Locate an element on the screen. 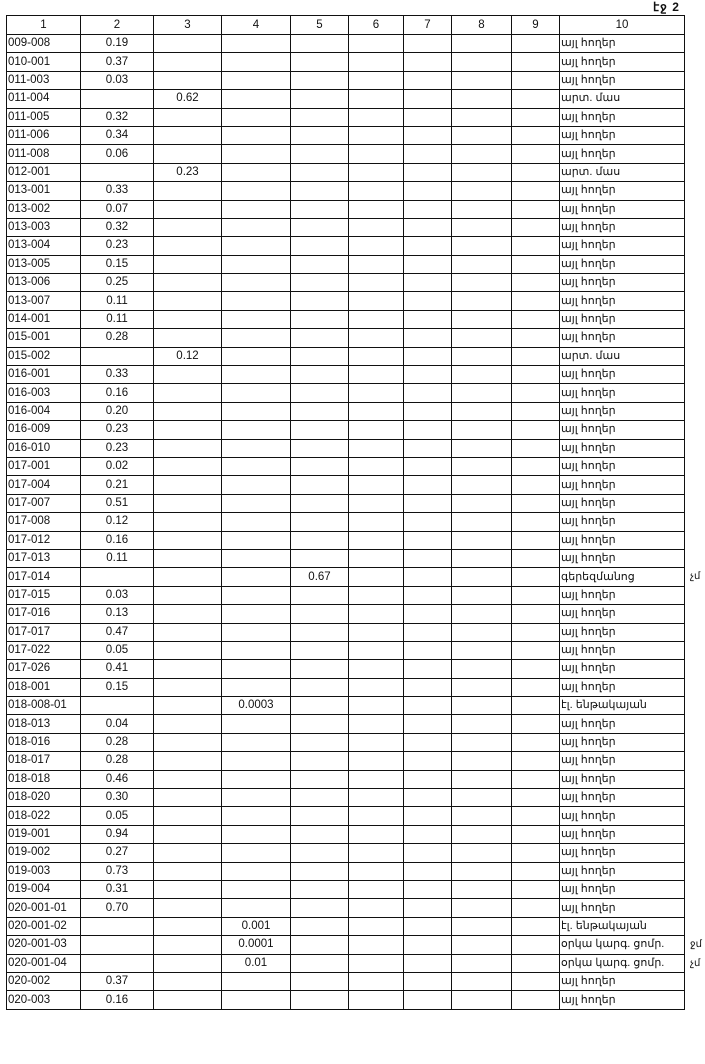 The width and height of the screenshot is (705, 1064). plot-code-cell: 017-001 is located at coordinates (43, 466).